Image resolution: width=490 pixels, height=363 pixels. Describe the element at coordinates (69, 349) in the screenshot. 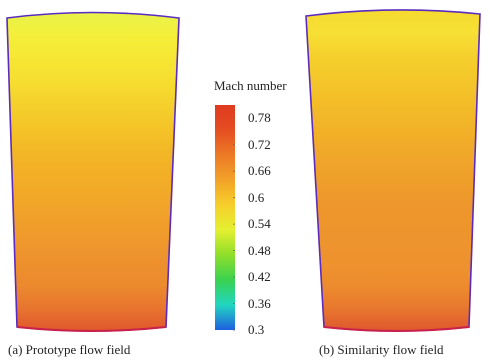

I see `caption-prototype: (a) Prototype flow field` at that location.